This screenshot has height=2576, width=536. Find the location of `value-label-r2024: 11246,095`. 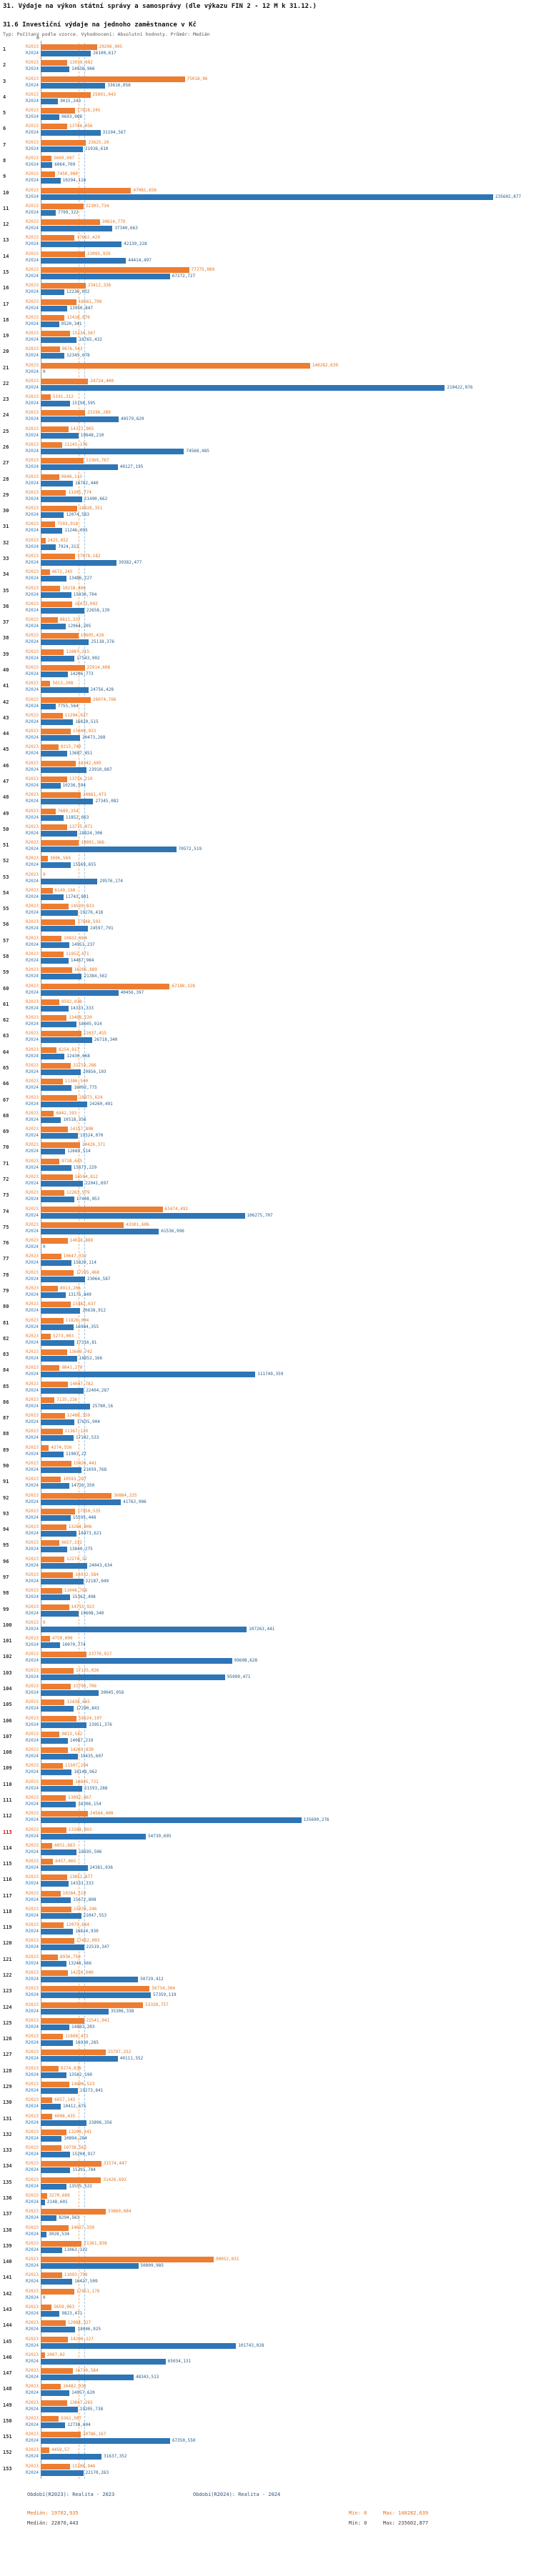

value-label-r2024: 11246,095 is located at coordinates (76, 531).